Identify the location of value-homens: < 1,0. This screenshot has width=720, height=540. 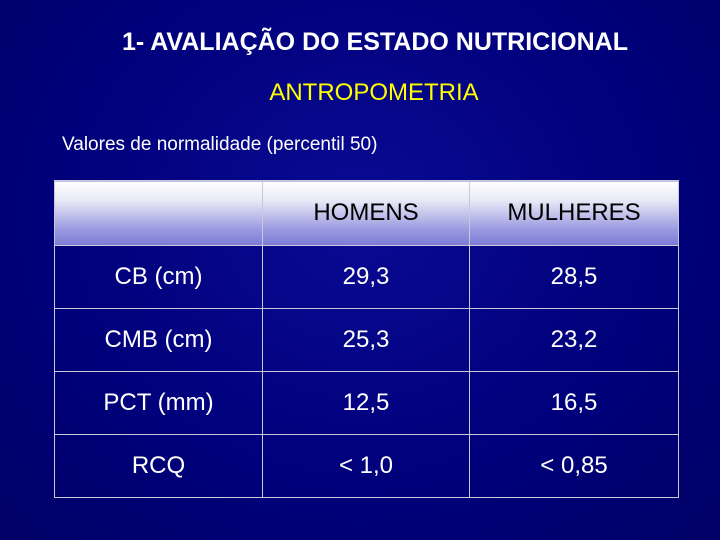
(366, 466).